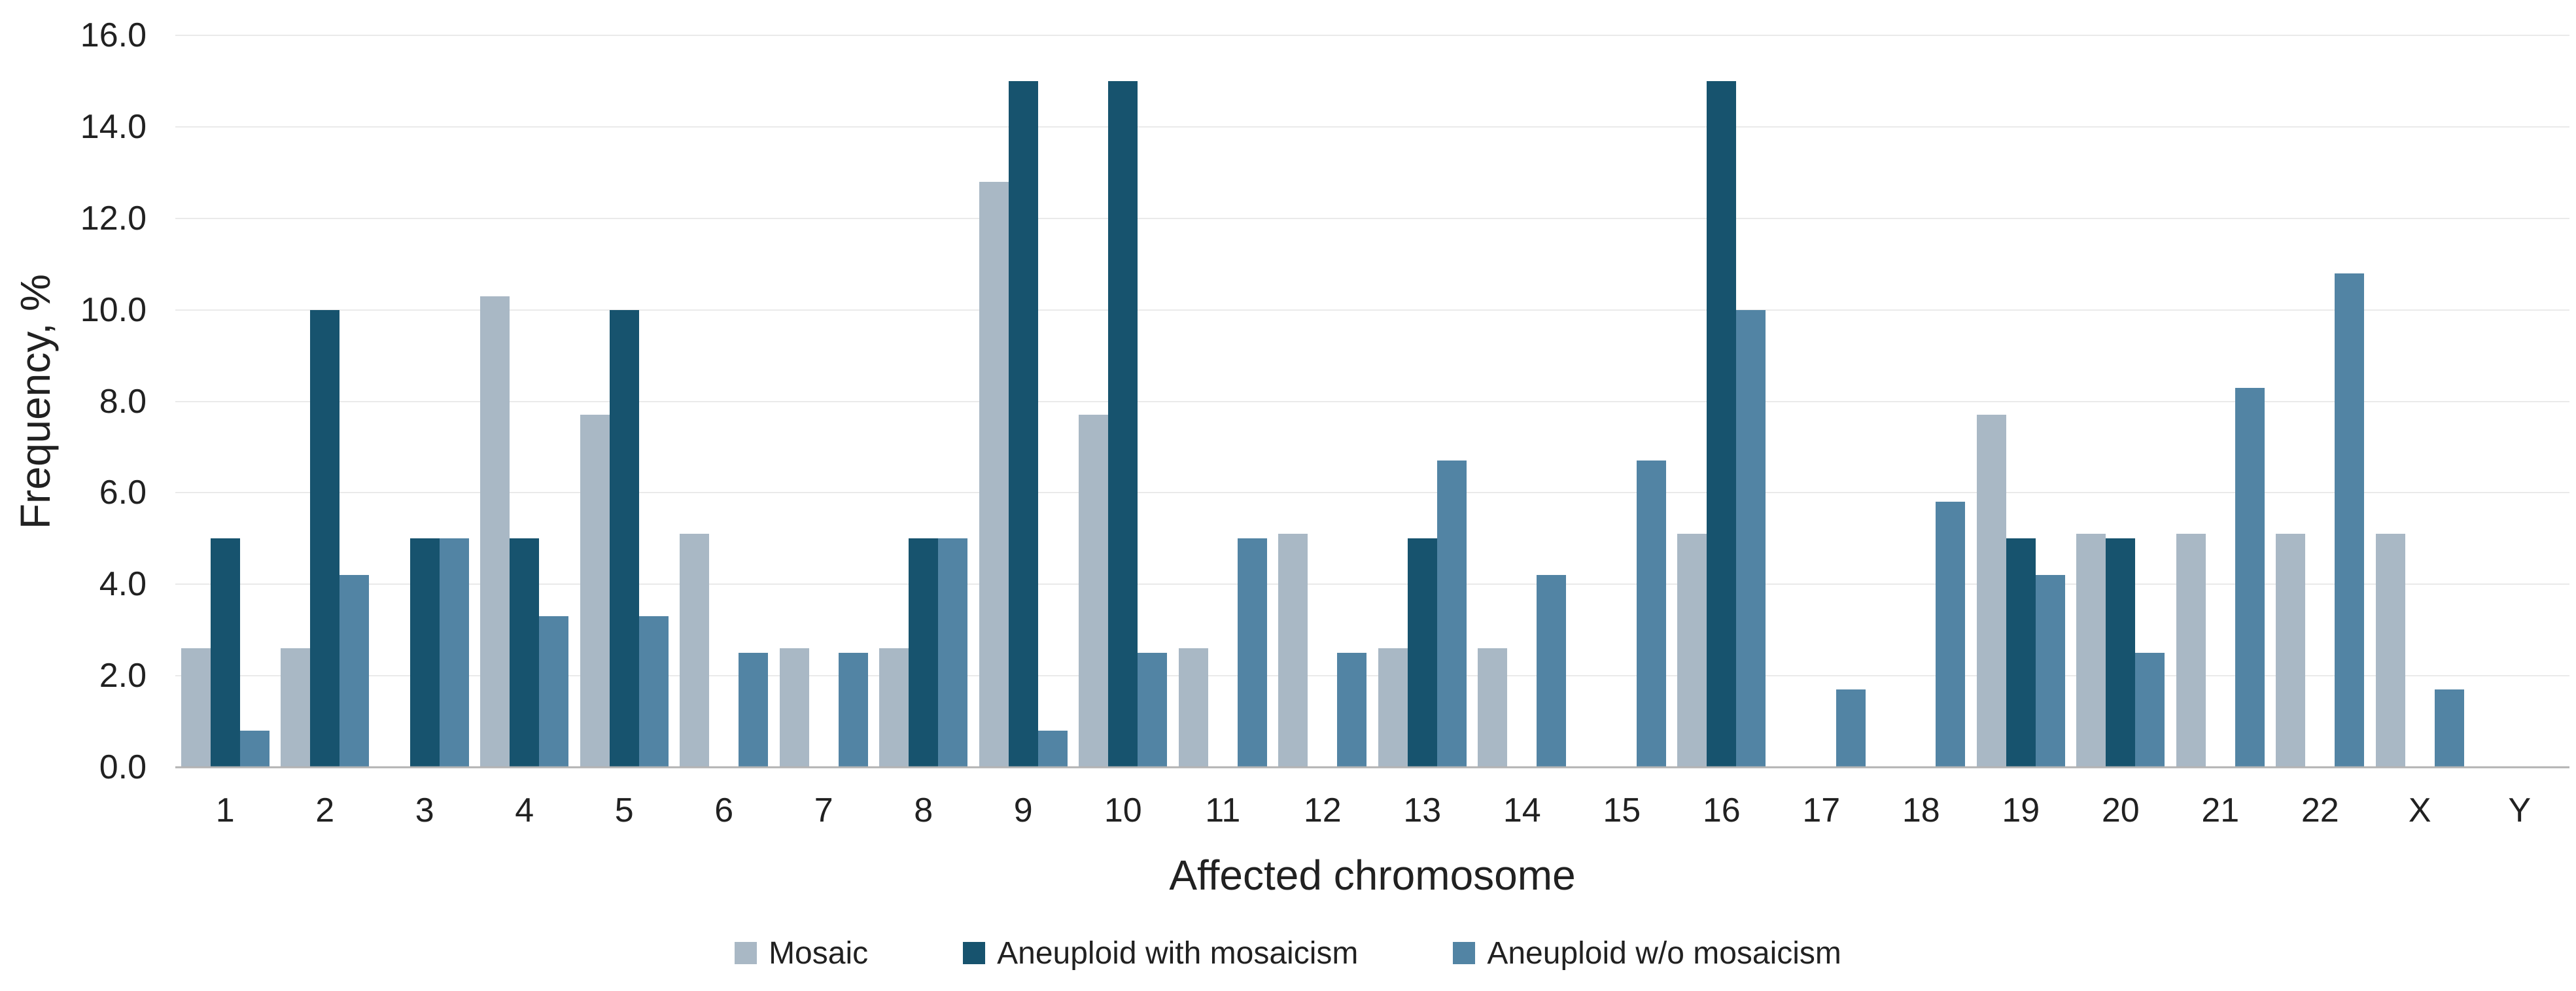 This screenshot has width=2576, height=991. Describe the element at coordinates (2390, 650) in the screenshot. I see `bar-mosaic-chr-X` at that location.